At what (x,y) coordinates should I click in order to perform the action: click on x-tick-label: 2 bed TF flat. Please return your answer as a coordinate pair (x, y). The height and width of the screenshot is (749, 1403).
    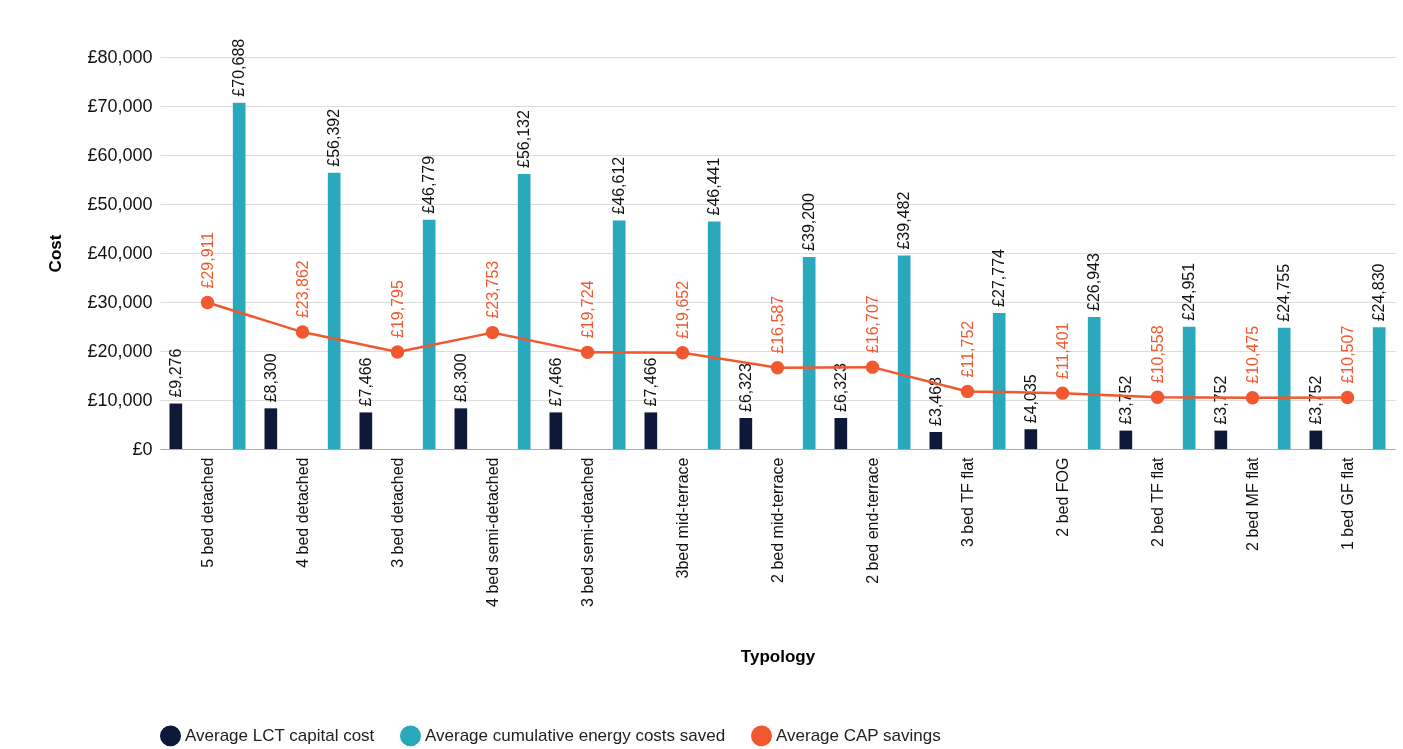
    Looking at the image, I should click on (1157, 502).